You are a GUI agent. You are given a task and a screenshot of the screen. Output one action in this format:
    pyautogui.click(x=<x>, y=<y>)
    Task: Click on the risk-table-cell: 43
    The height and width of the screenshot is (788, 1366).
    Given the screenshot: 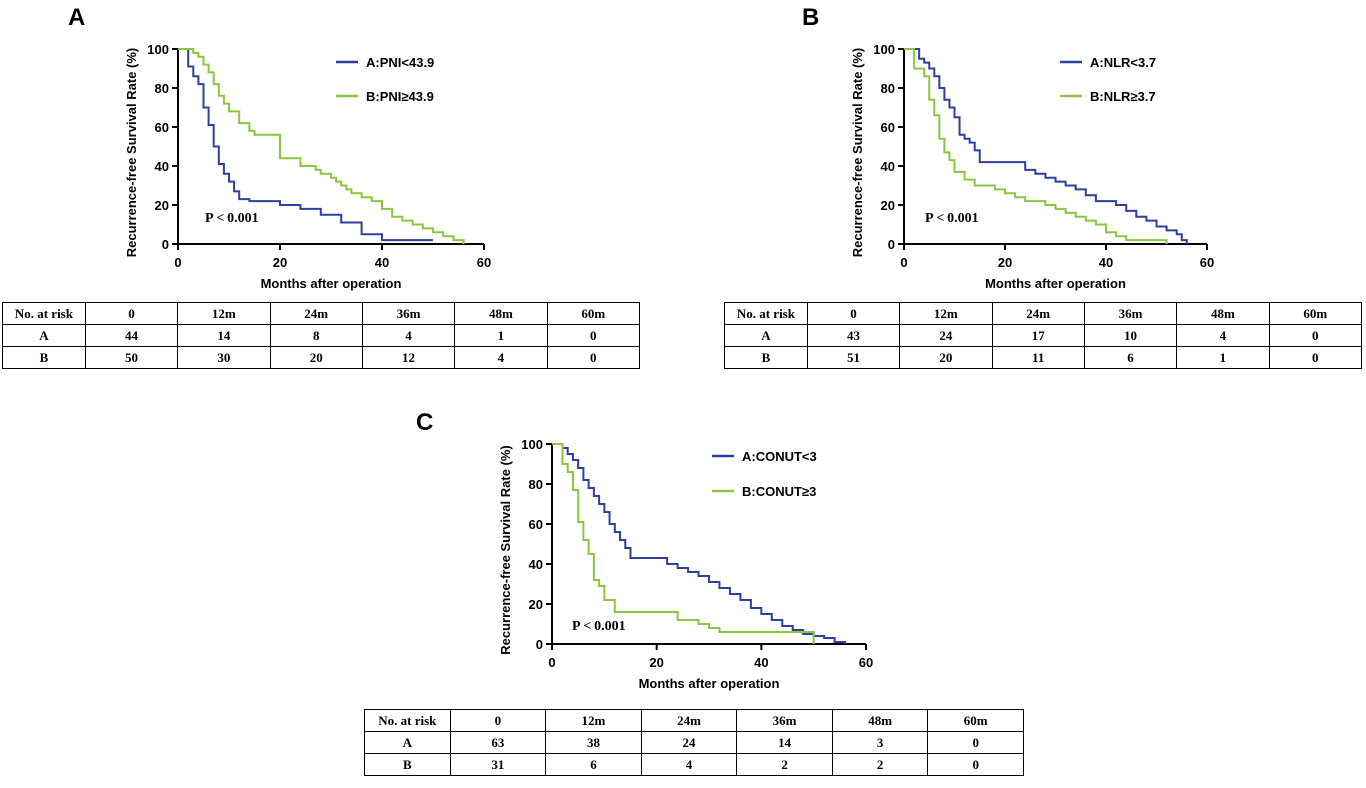 What is the action you would take?
    pyautogui.click(x=853, y=335)
    